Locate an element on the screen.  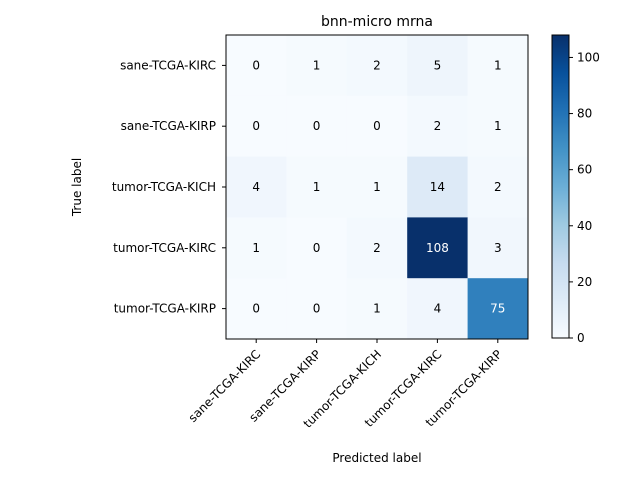
y-axis-label: True label is located at coordinates (77, 187).